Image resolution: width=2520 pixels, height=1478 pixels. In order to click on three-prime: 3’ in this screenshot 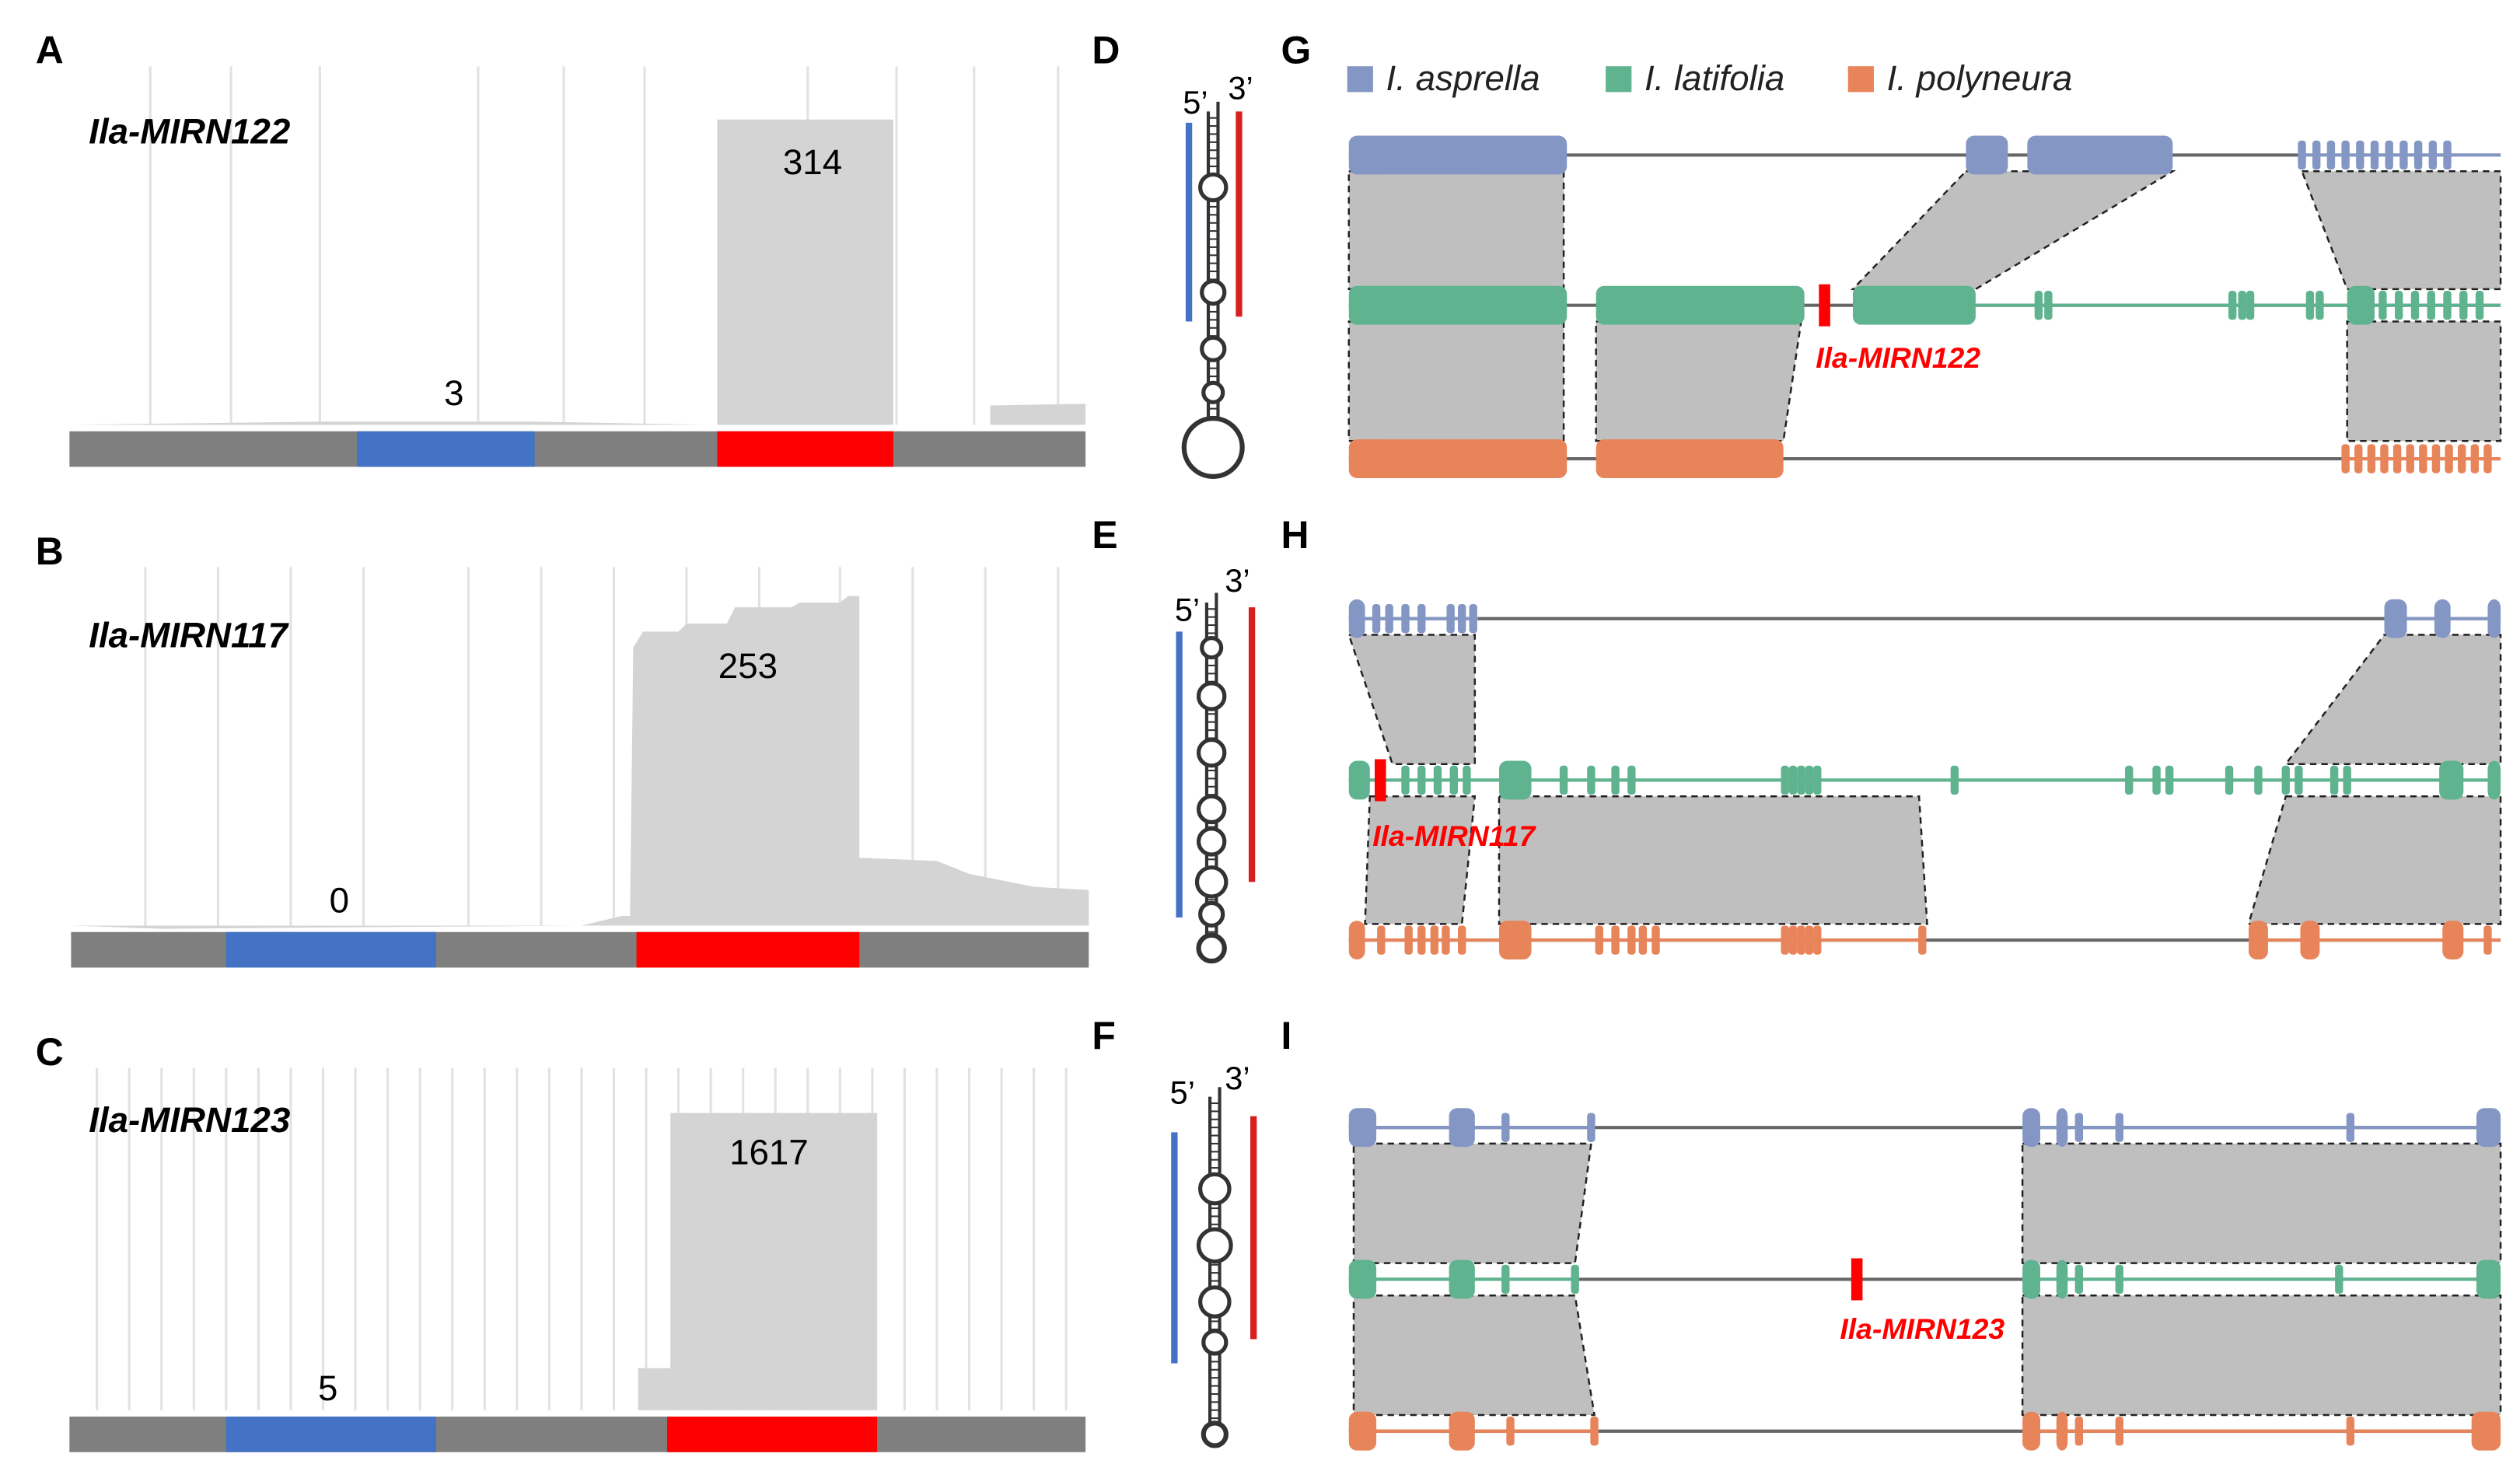, I will do `click(1240, 88)`.